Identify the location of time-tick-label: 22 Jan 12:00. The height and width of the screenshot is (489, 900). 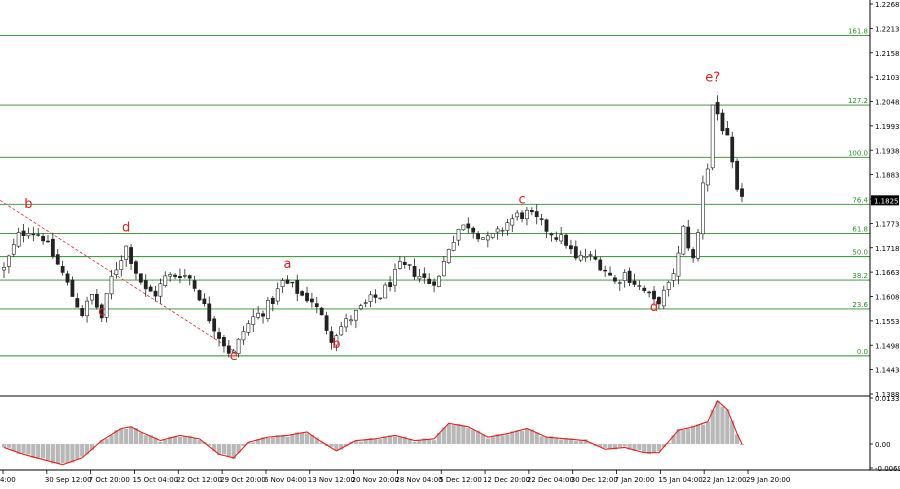
(724, 480).